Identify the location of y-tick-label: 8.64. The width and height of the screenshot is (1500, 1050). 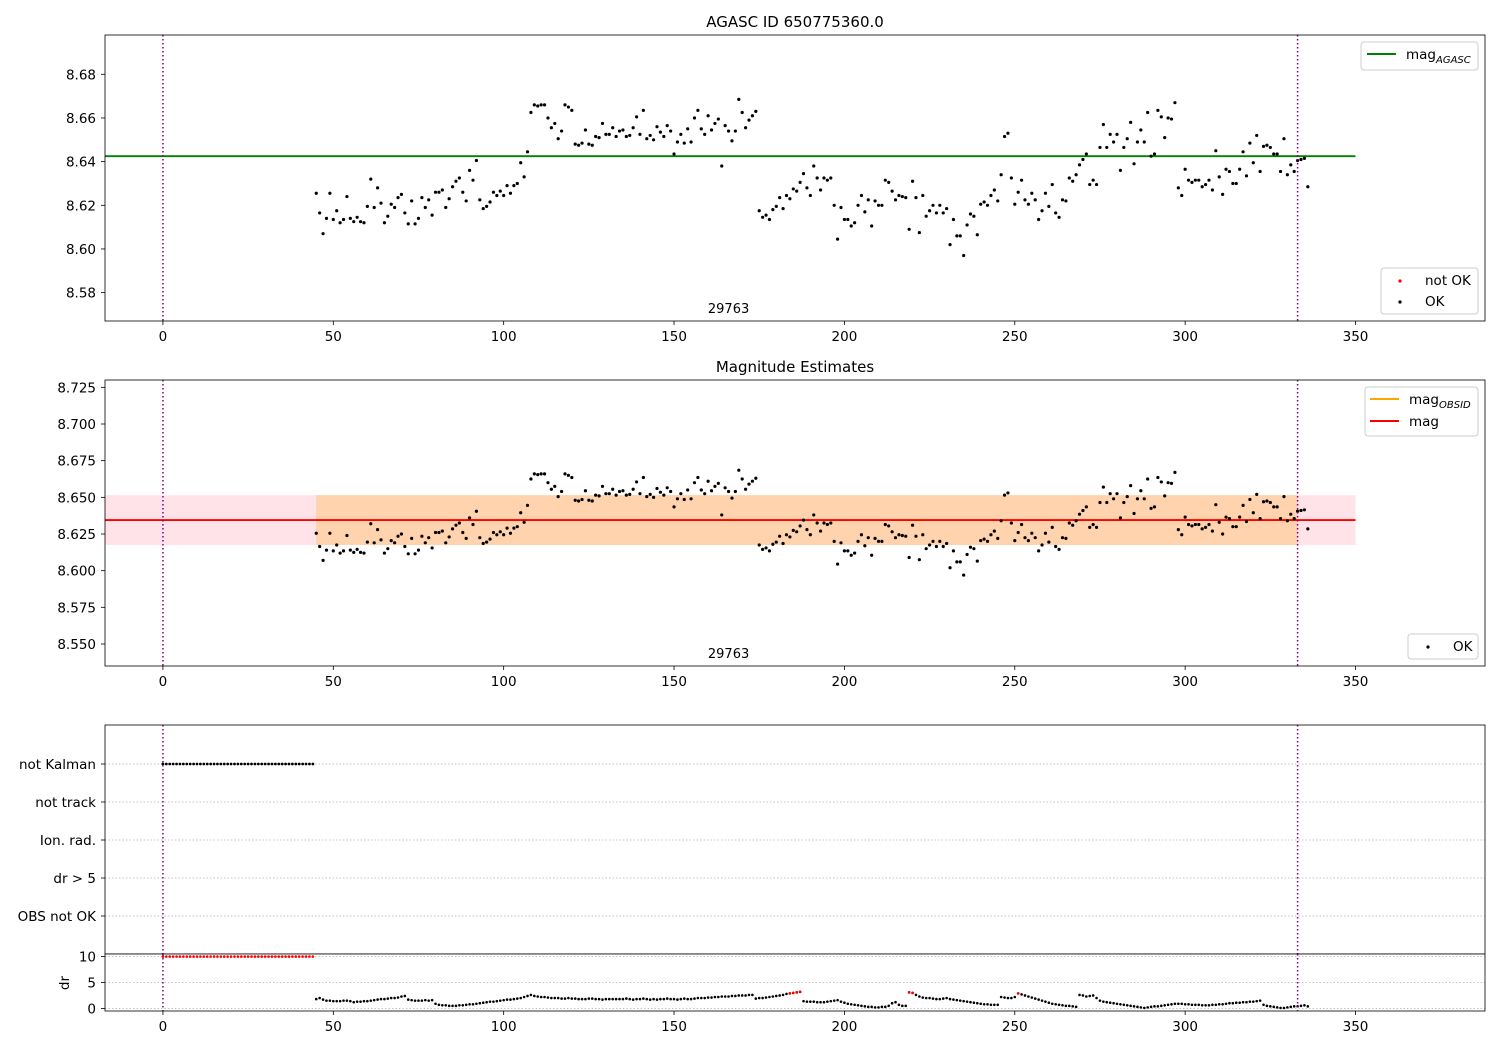
(81, 163).